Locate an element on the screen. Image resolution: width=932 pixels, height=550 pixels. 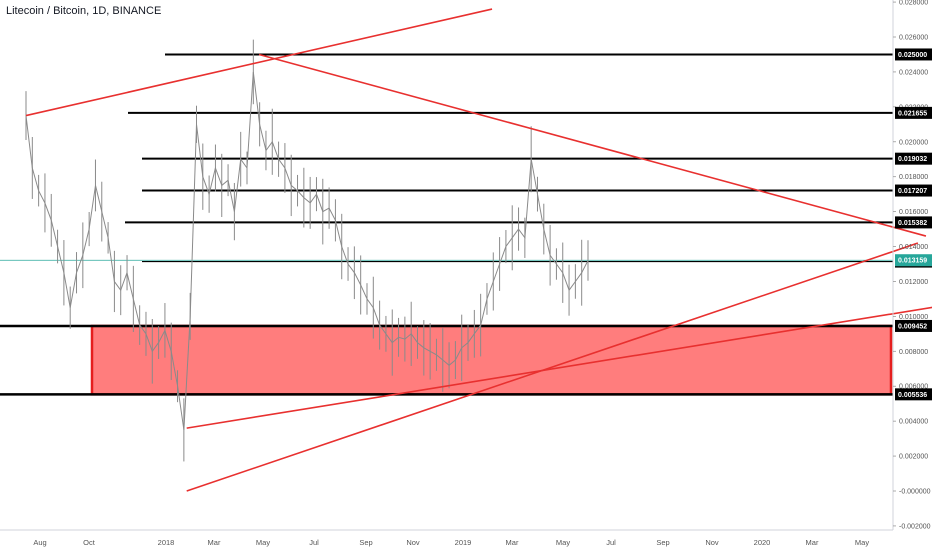
x-tick-label: 2020 is located at coordinates (762, 542).